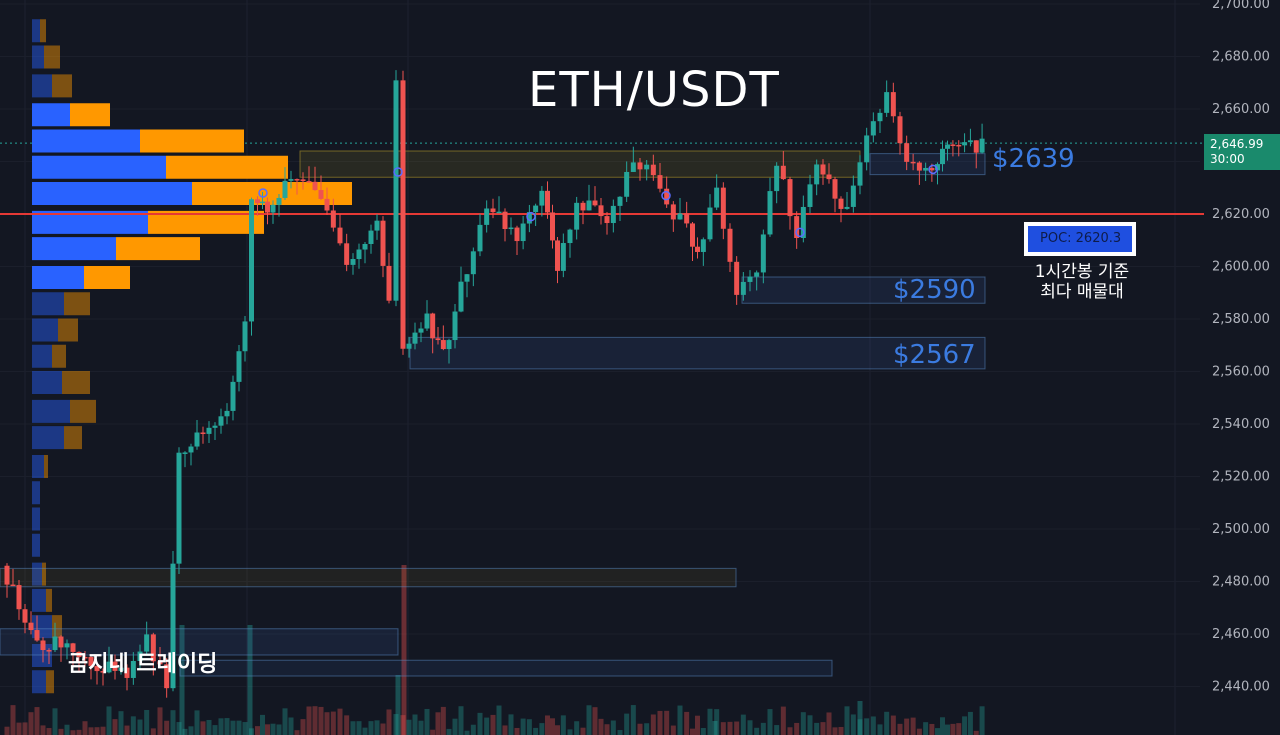 This screenshot has width=1280, height=735. I want to click on signal-marker, so click(263, 193).